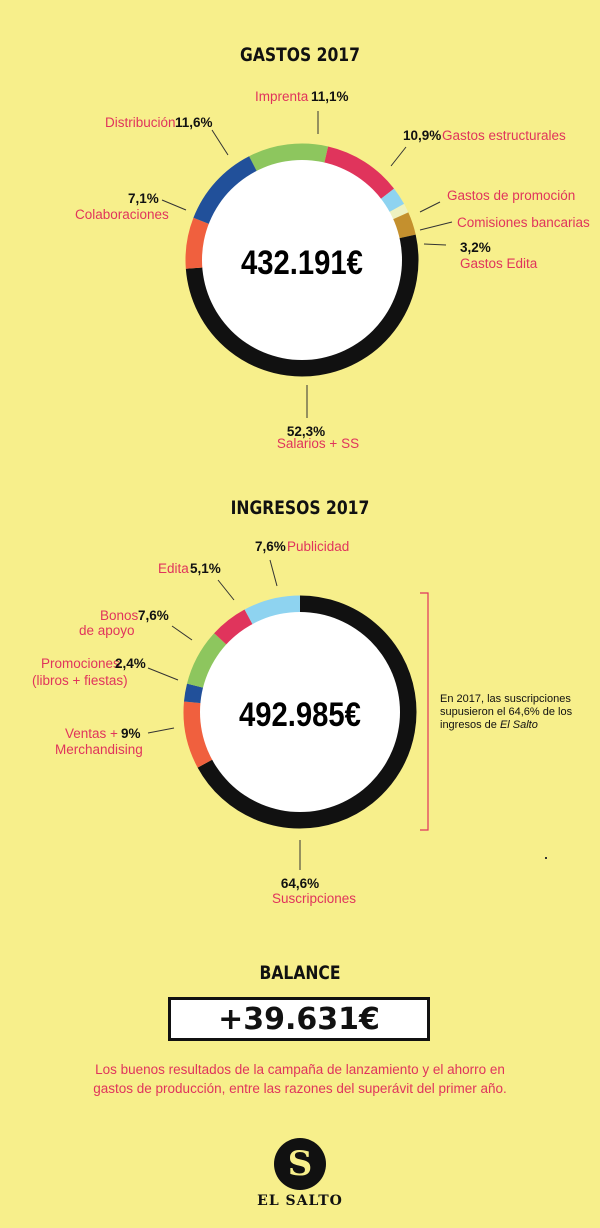 The image size is (600, 1228). I want to click on balance-title: BALANCE, so click(300, 973).